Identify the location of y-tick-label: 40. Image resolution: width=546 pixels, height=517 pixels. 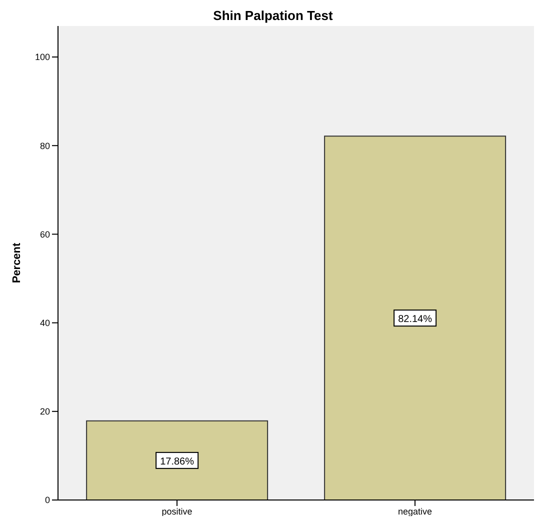
(45, 323).